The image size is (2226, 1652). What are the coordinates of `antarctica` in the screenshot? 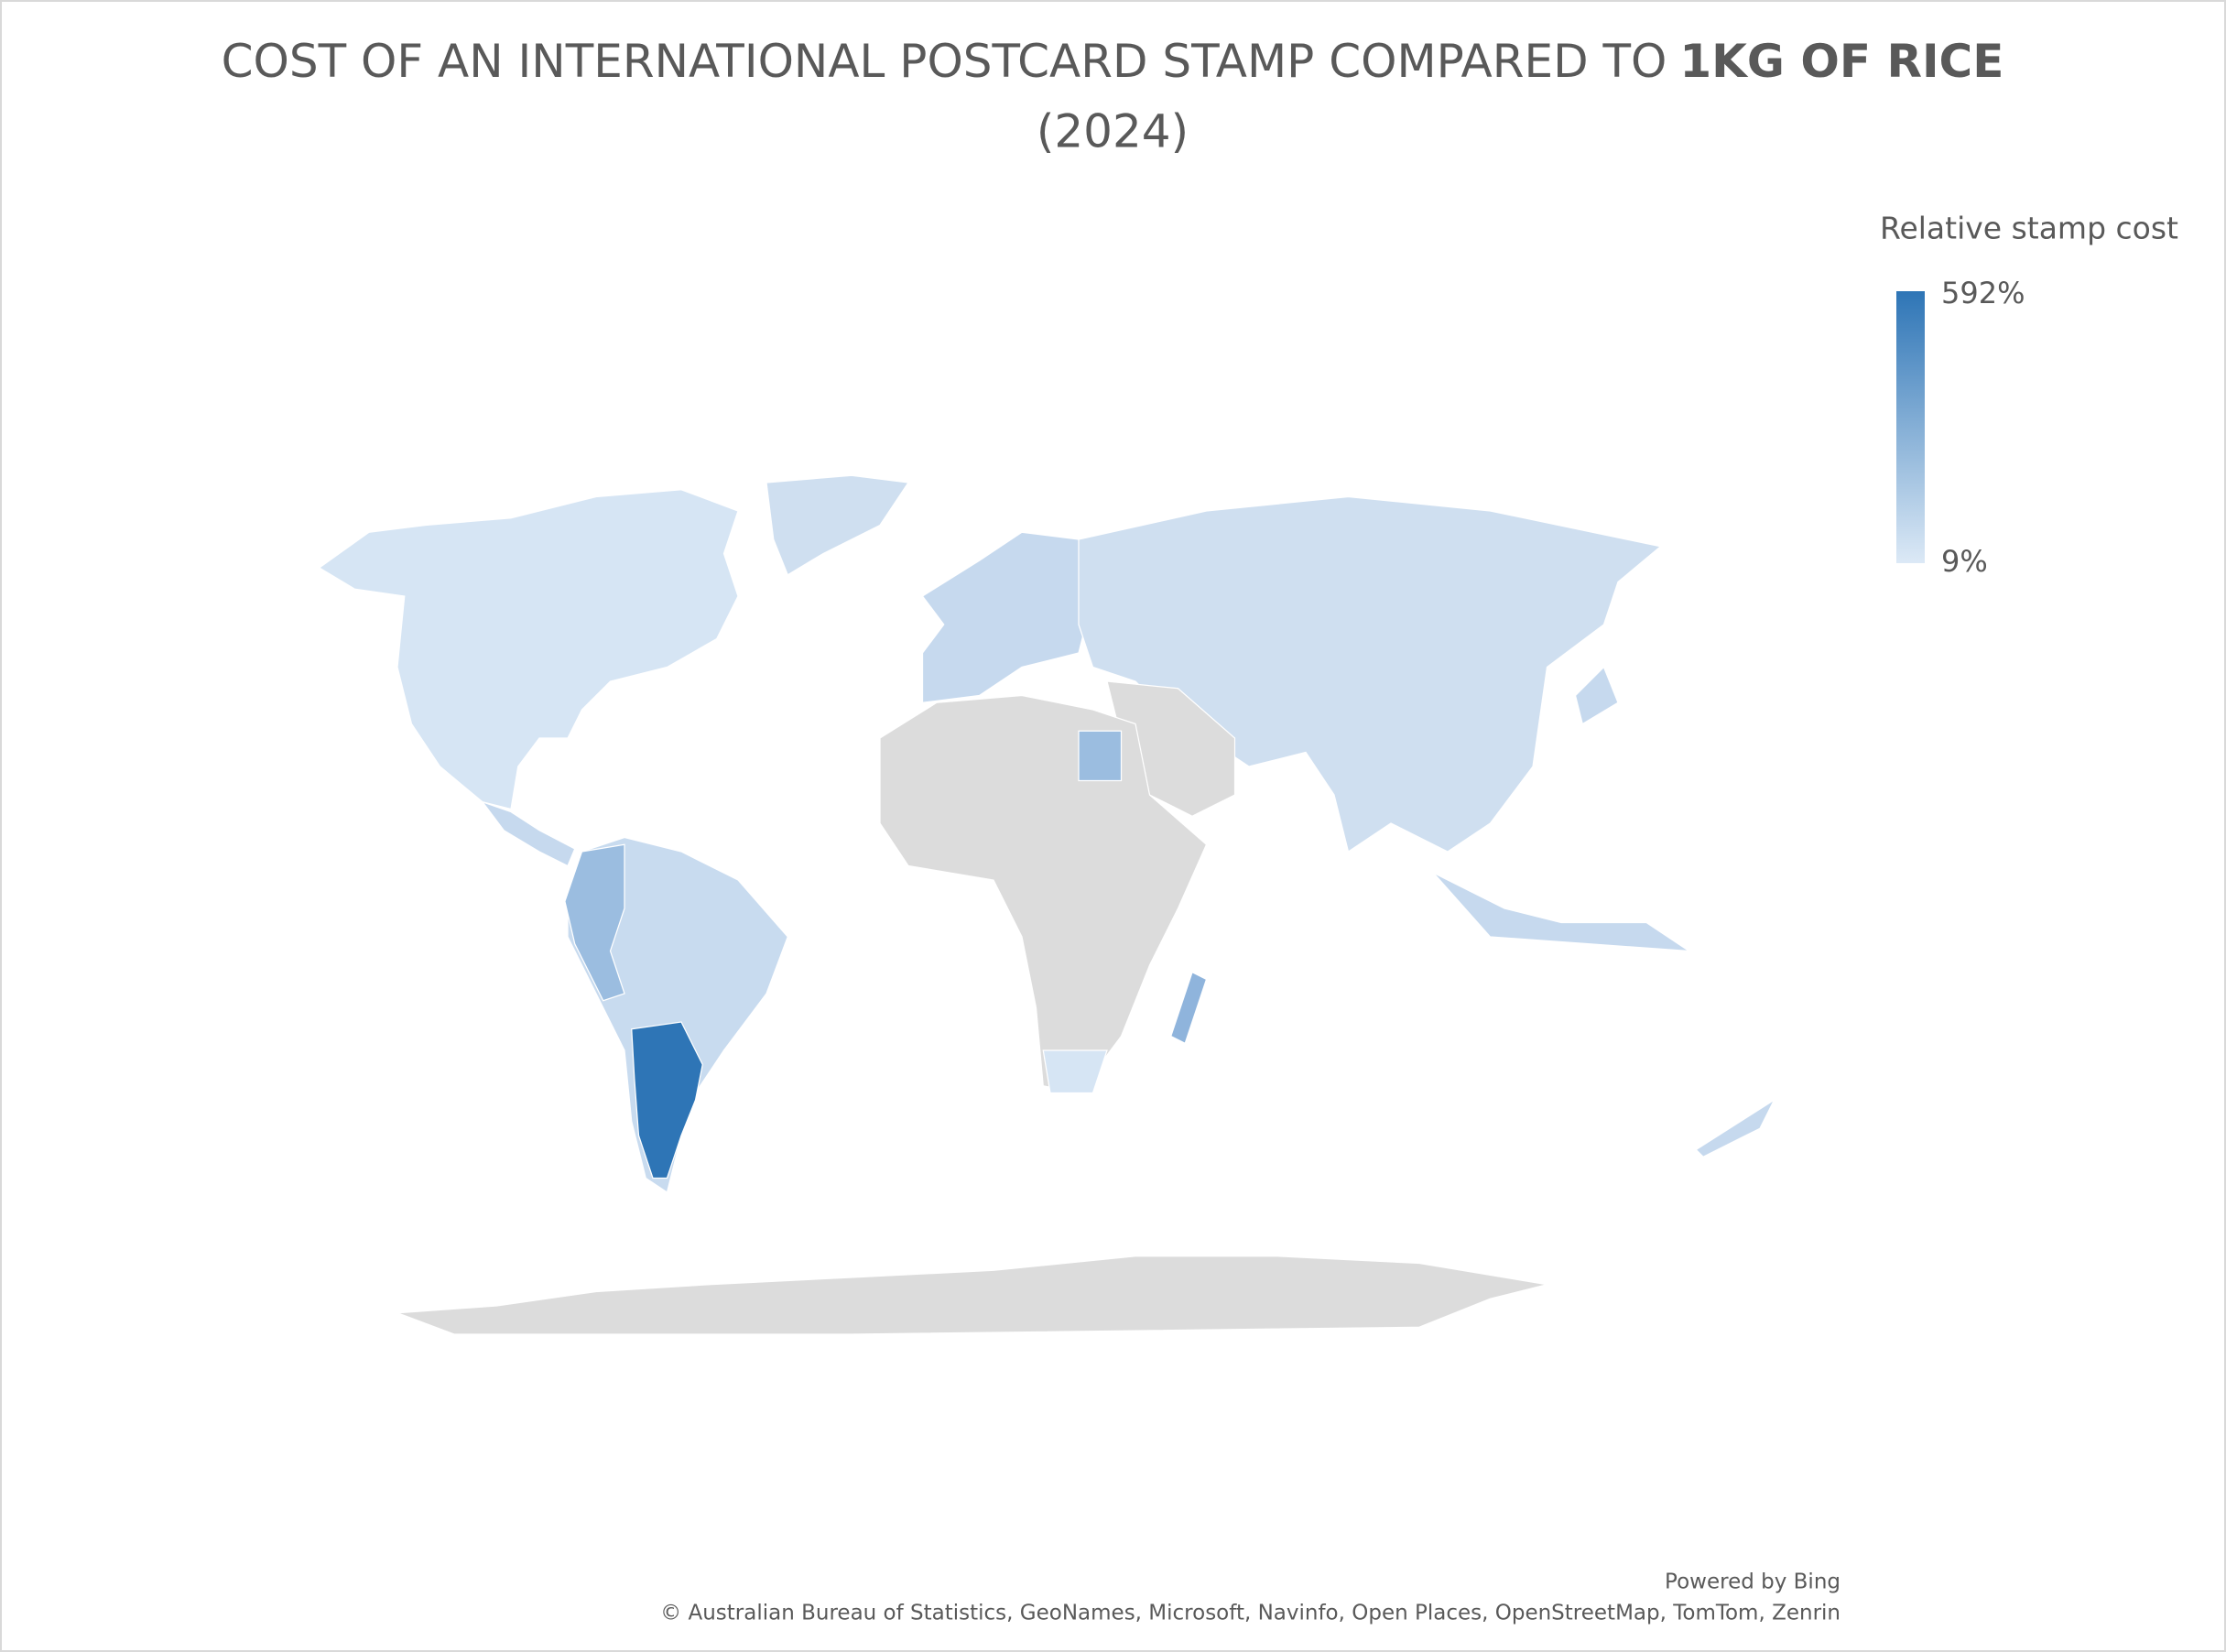 It's located at (971, 1295).